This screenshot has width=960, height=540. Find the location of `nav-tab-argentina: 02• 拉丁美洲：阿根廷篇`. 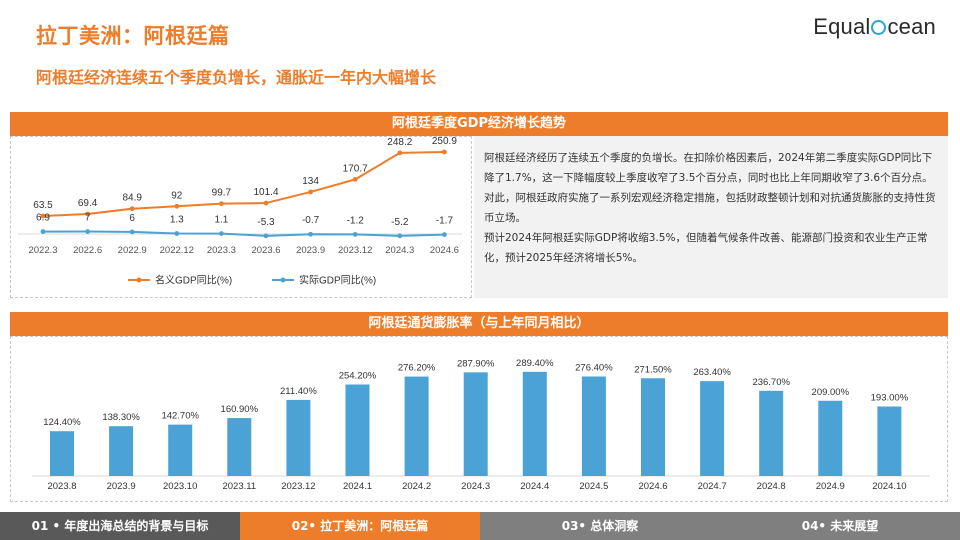

nav-tab-argentina: 02• 拉丁美洲：阿根廷篇 is located at coordinates (360, 526).